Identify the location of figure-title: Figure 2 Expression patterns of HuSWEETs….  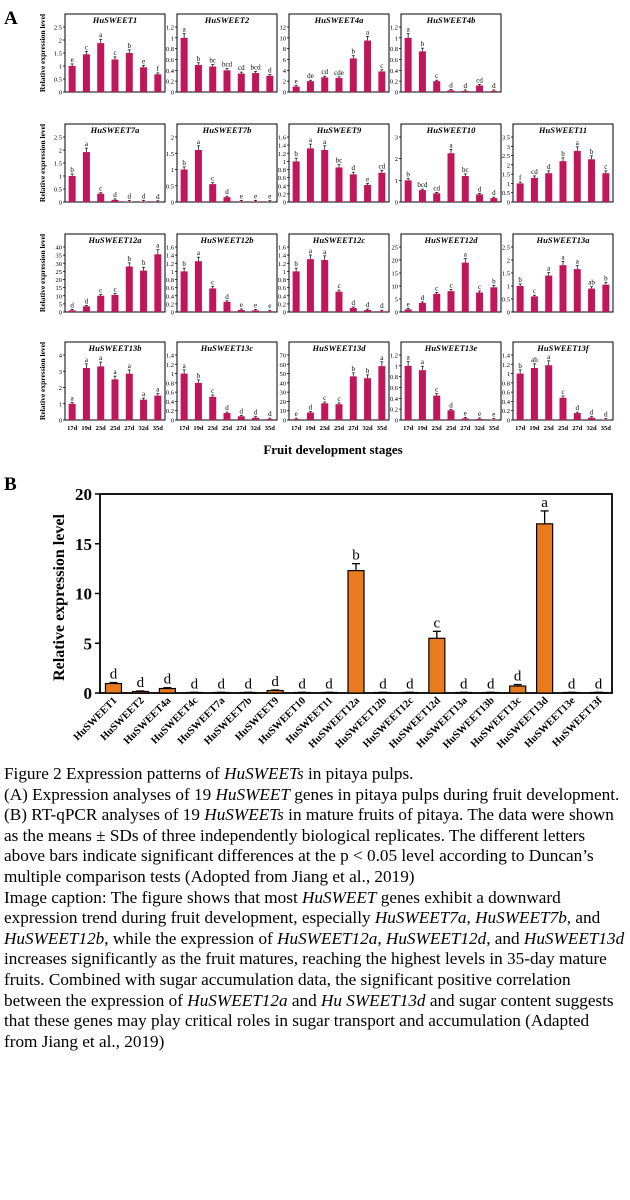
(209, 773).